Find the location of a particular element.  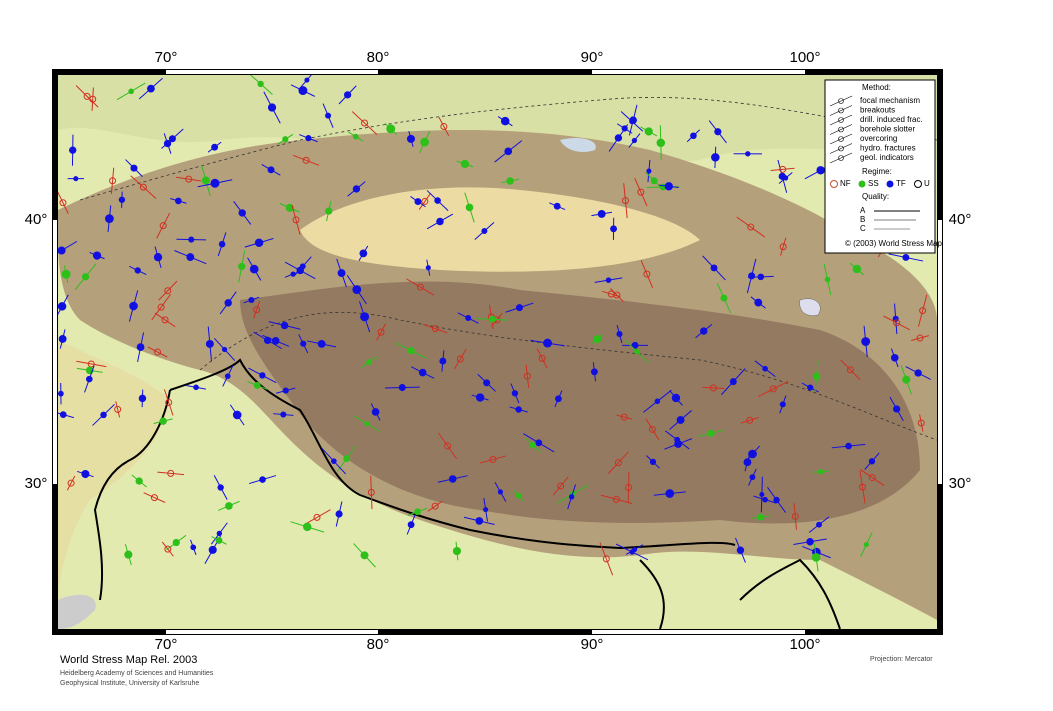

lon-label: 80° is located at coordinates (378, 57).